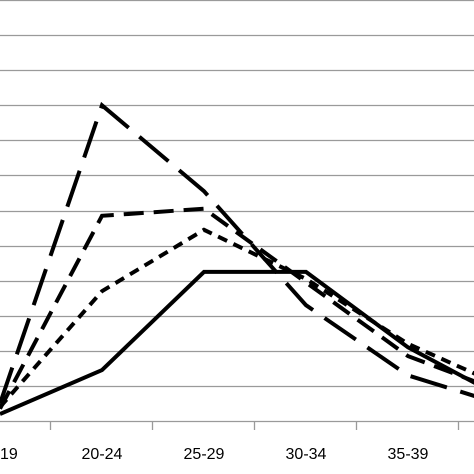 The image size is (474, 474). I want to click on x-tick-labels: 19 20-24 25-29 30-34 35-39, so click(214, 454).